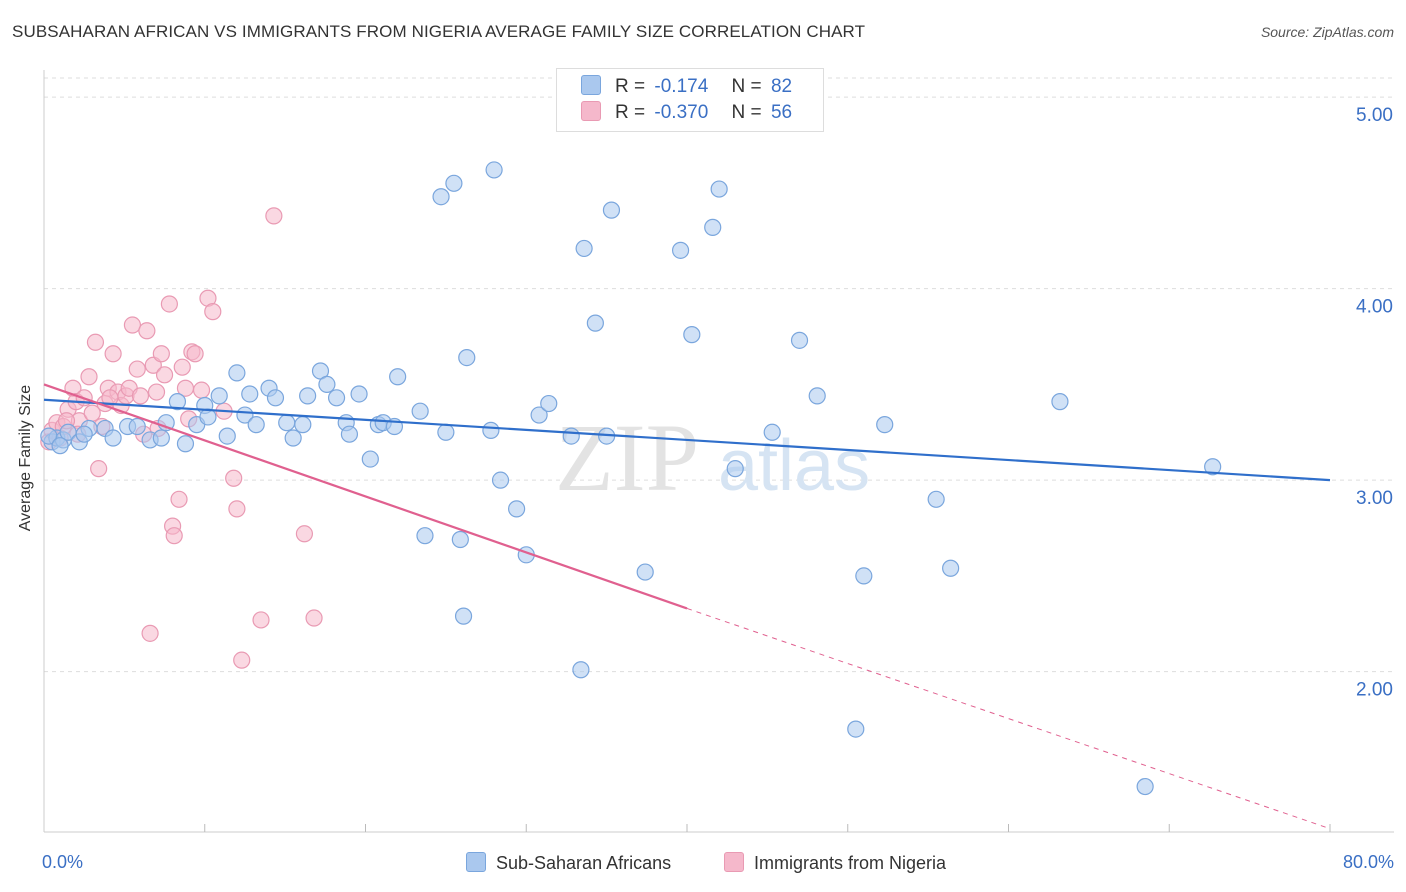 This screenshot has height=892, width=1406. What do you see at coordinates (1008, 718) in the screenshot?
I see `nigeria-trend-extension` at bounding box center [1008, 718].